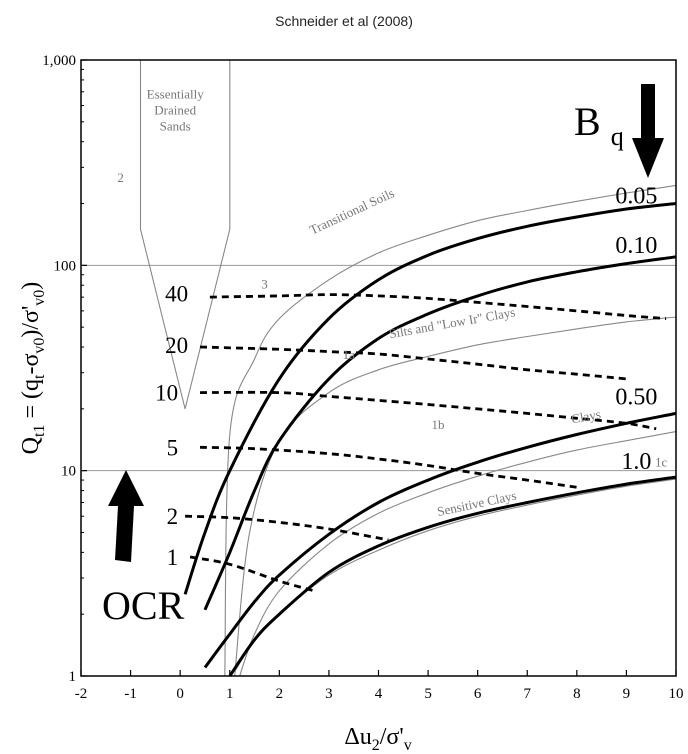 Image resolution: width=688 pixels, height=754 pixels. Describe the element at coordinates (280, 694) in the screenshot. I see `x-tick-label: 2` at that location.